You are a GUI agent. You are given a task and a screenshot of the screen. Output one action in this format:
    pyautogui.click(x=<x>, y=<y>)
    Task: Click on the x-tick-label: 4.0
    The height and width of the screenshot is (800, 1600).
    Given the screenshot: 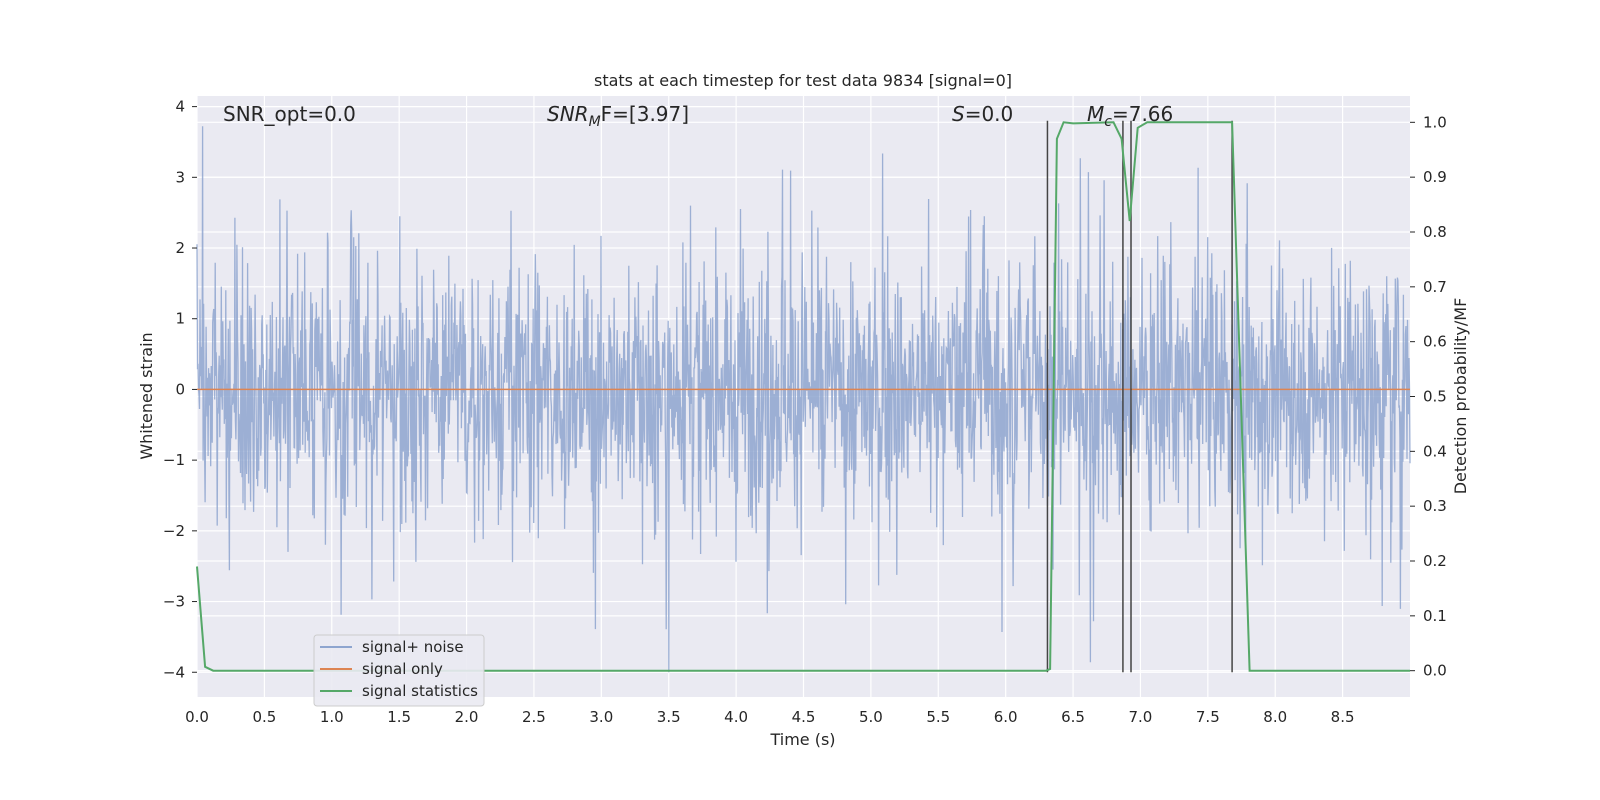 What is the action you would take?
    pyautogui.click(x=736, y=717)
    